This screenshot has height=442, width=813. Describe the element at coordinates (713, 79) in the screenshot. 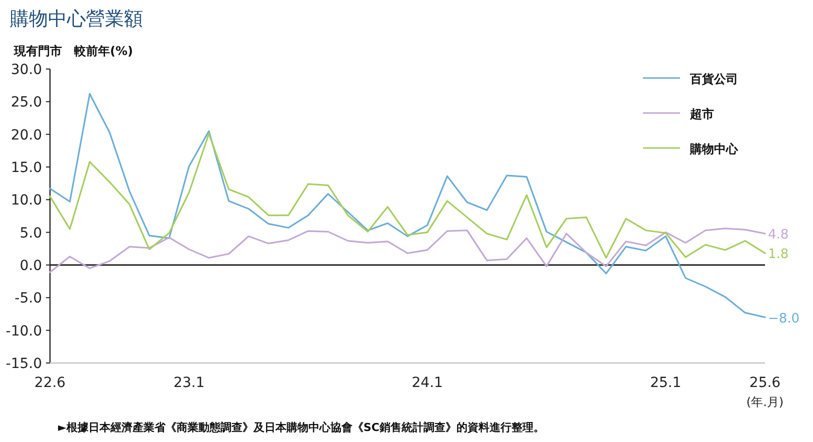

I see `legend-label: 百貨公司` at that location.